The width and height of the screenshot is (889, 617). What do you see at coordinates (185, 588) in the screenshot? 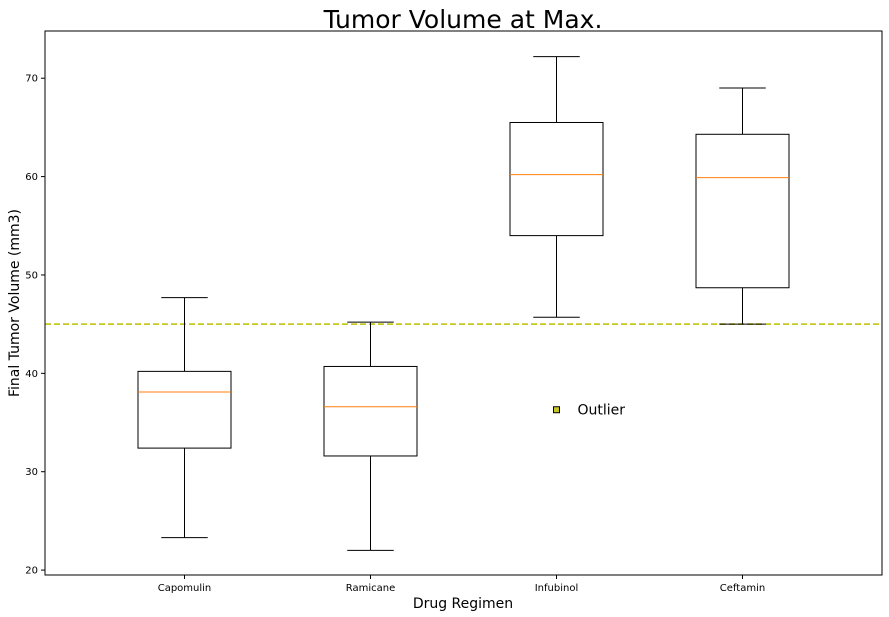
I see `x-tick-label: Capomulin` at bounding box center [185, 588].